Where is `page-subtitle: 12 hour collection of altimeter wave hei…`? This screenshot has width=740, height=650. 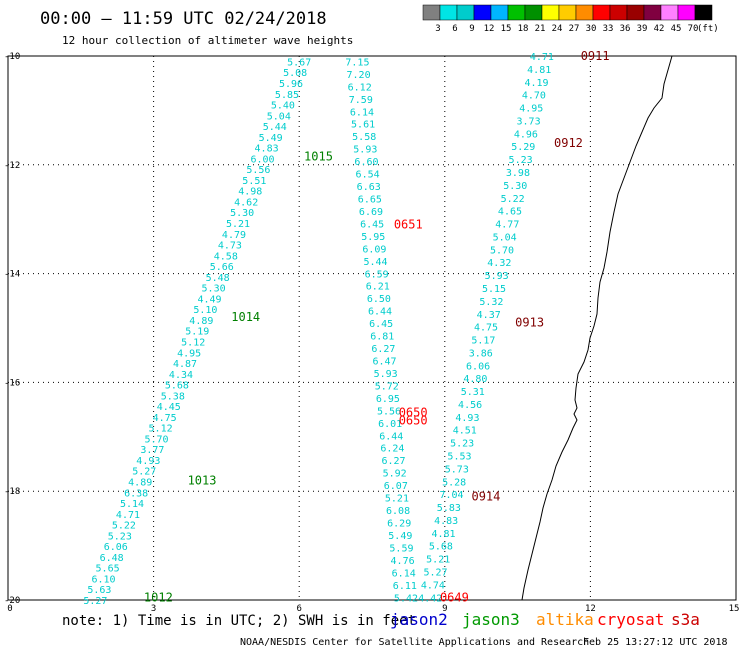
page-subtitle: 12 hour collection of altimeter wave hei… is located at coordinates (207, 40).